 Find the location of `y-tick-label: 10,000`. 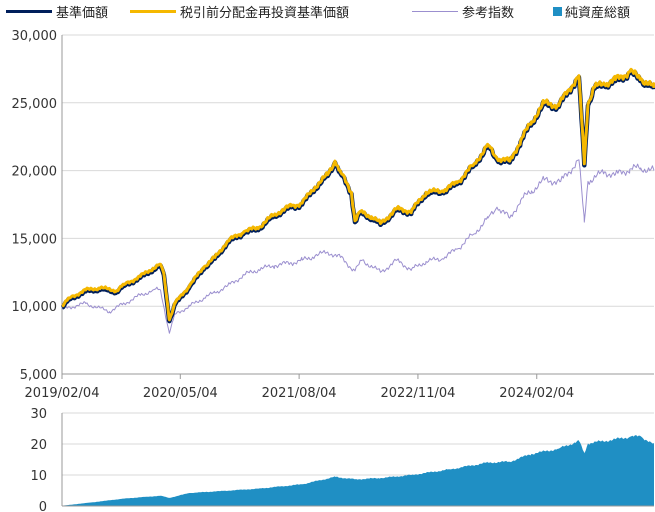

y-tick-label: 10,000 is located at coordinates (35, 307).